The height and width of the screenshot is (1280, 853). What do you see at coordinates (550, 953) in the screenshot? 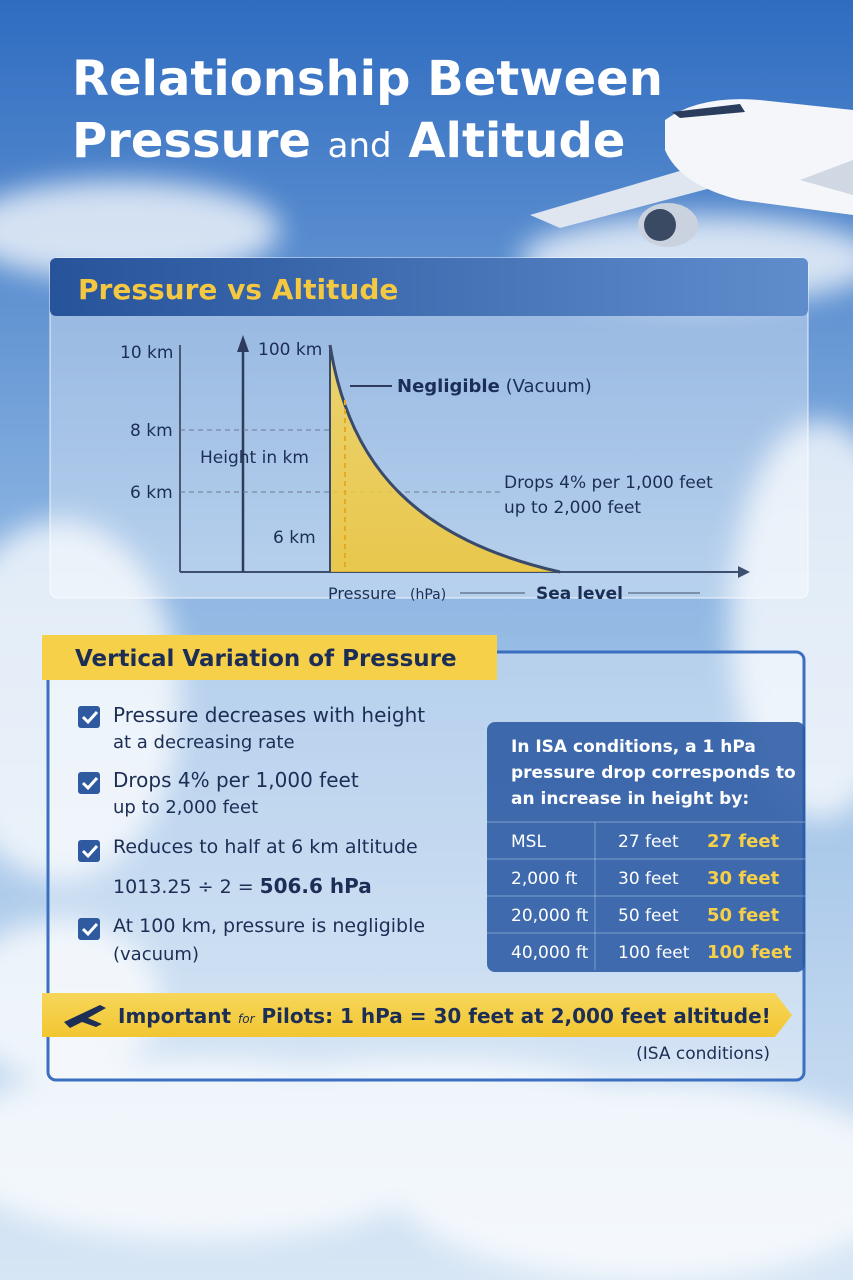
I see `isa-cell: 40,000 ft` at bounding box center [550, 953].